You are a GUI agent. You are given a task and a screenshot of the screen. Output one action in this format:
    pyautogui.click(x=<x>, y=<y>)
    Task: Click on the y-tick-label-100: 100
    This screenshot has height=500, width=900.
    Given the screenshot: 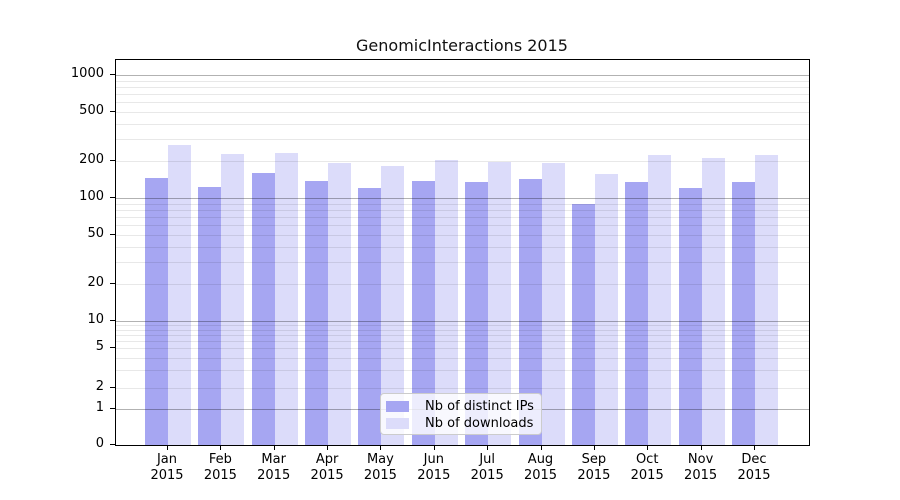 What is the action you would take?
    pyautogui.click(x=91, y=196)
    